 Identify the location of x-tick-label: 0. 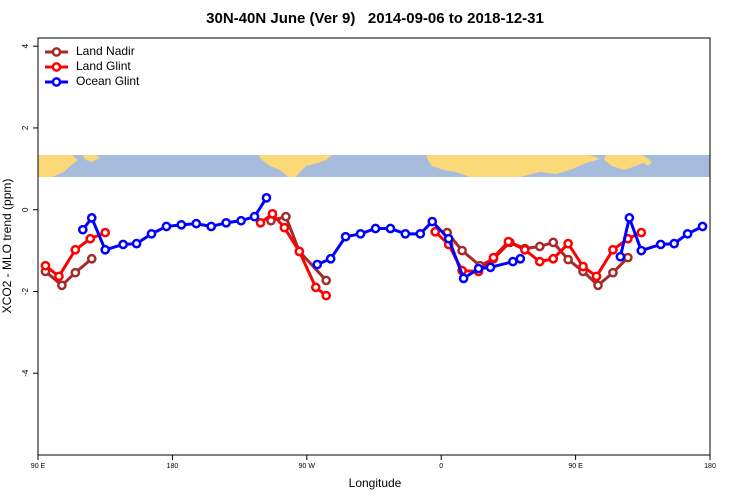
(441, 466).